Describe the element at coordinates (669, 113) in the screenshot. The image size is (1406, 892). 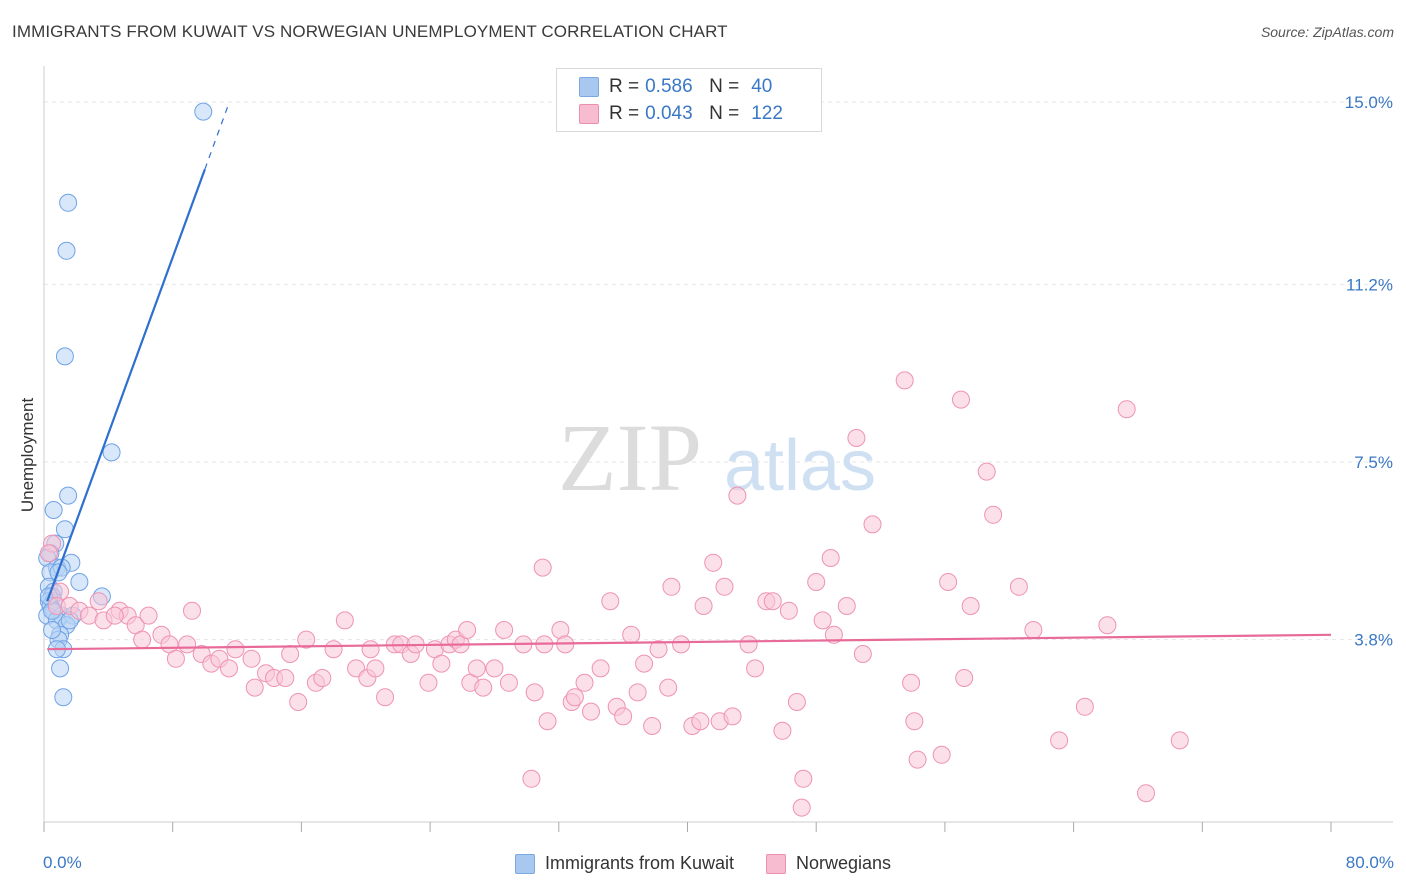
I see `r-value: 0.043` at that location.